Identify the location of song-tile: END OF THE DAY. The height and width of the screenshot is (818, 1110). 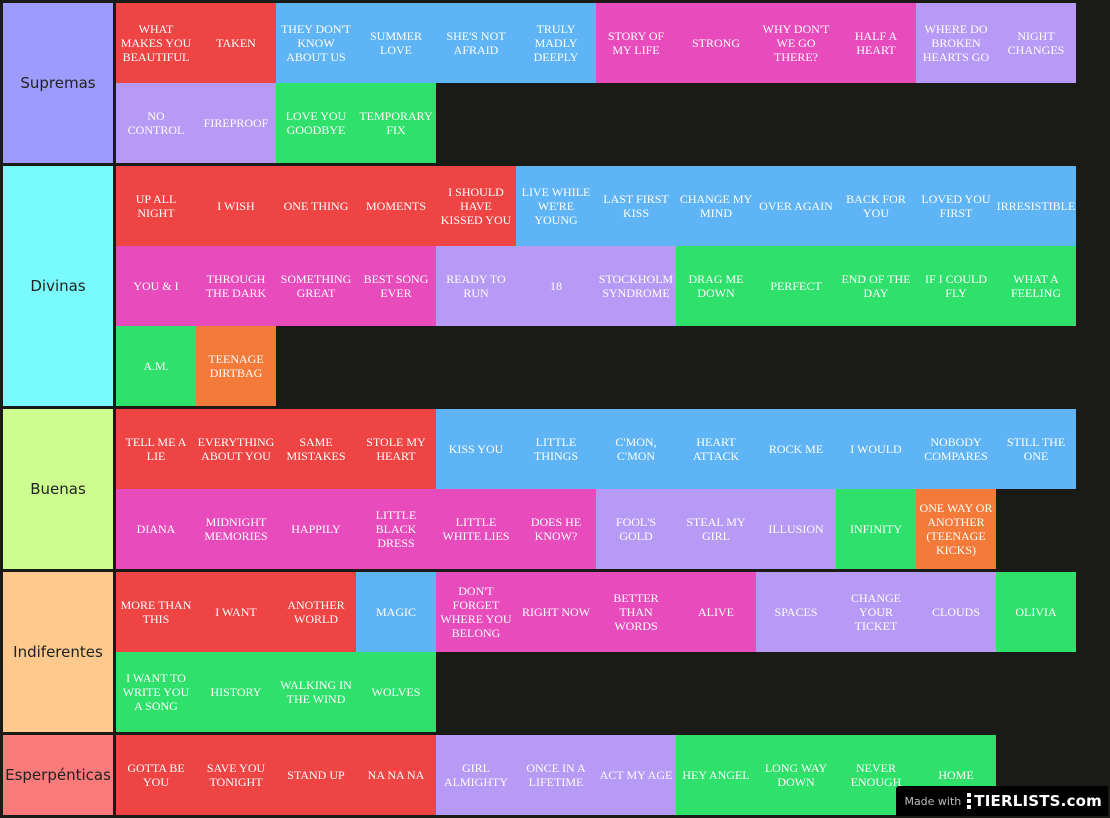
(876, 286).